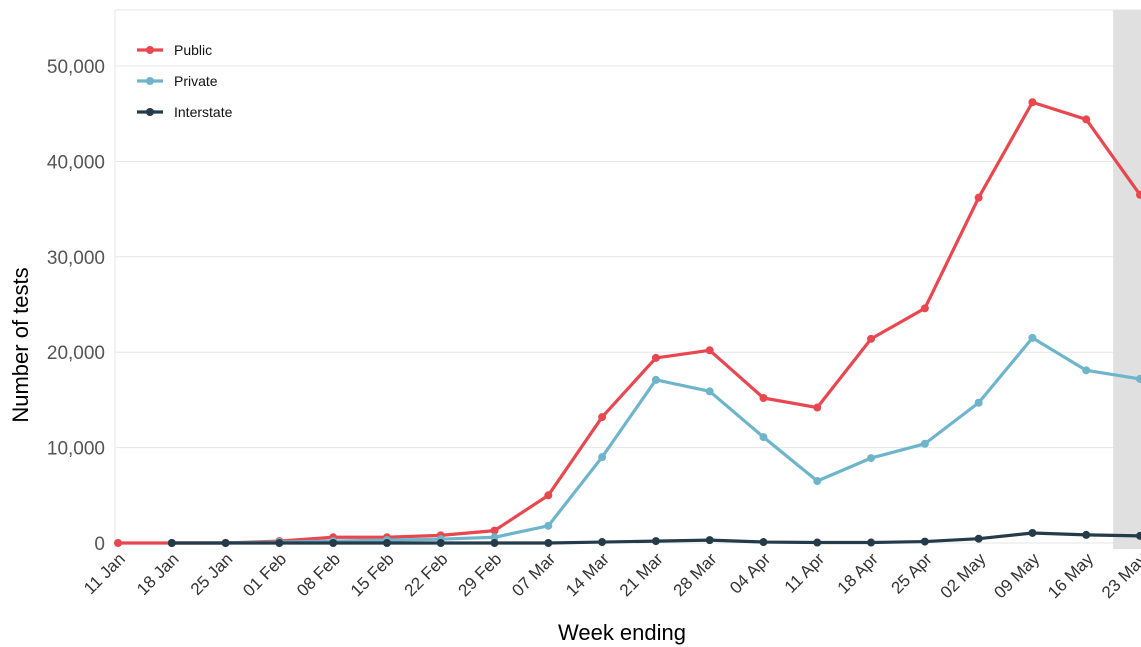 The width and height of the screenshot is (1141, 647). What do you see at coordinates (76, 67) in the screenshot?
I see `y-tick-label: 50,000` at bounding box center [76, 67].